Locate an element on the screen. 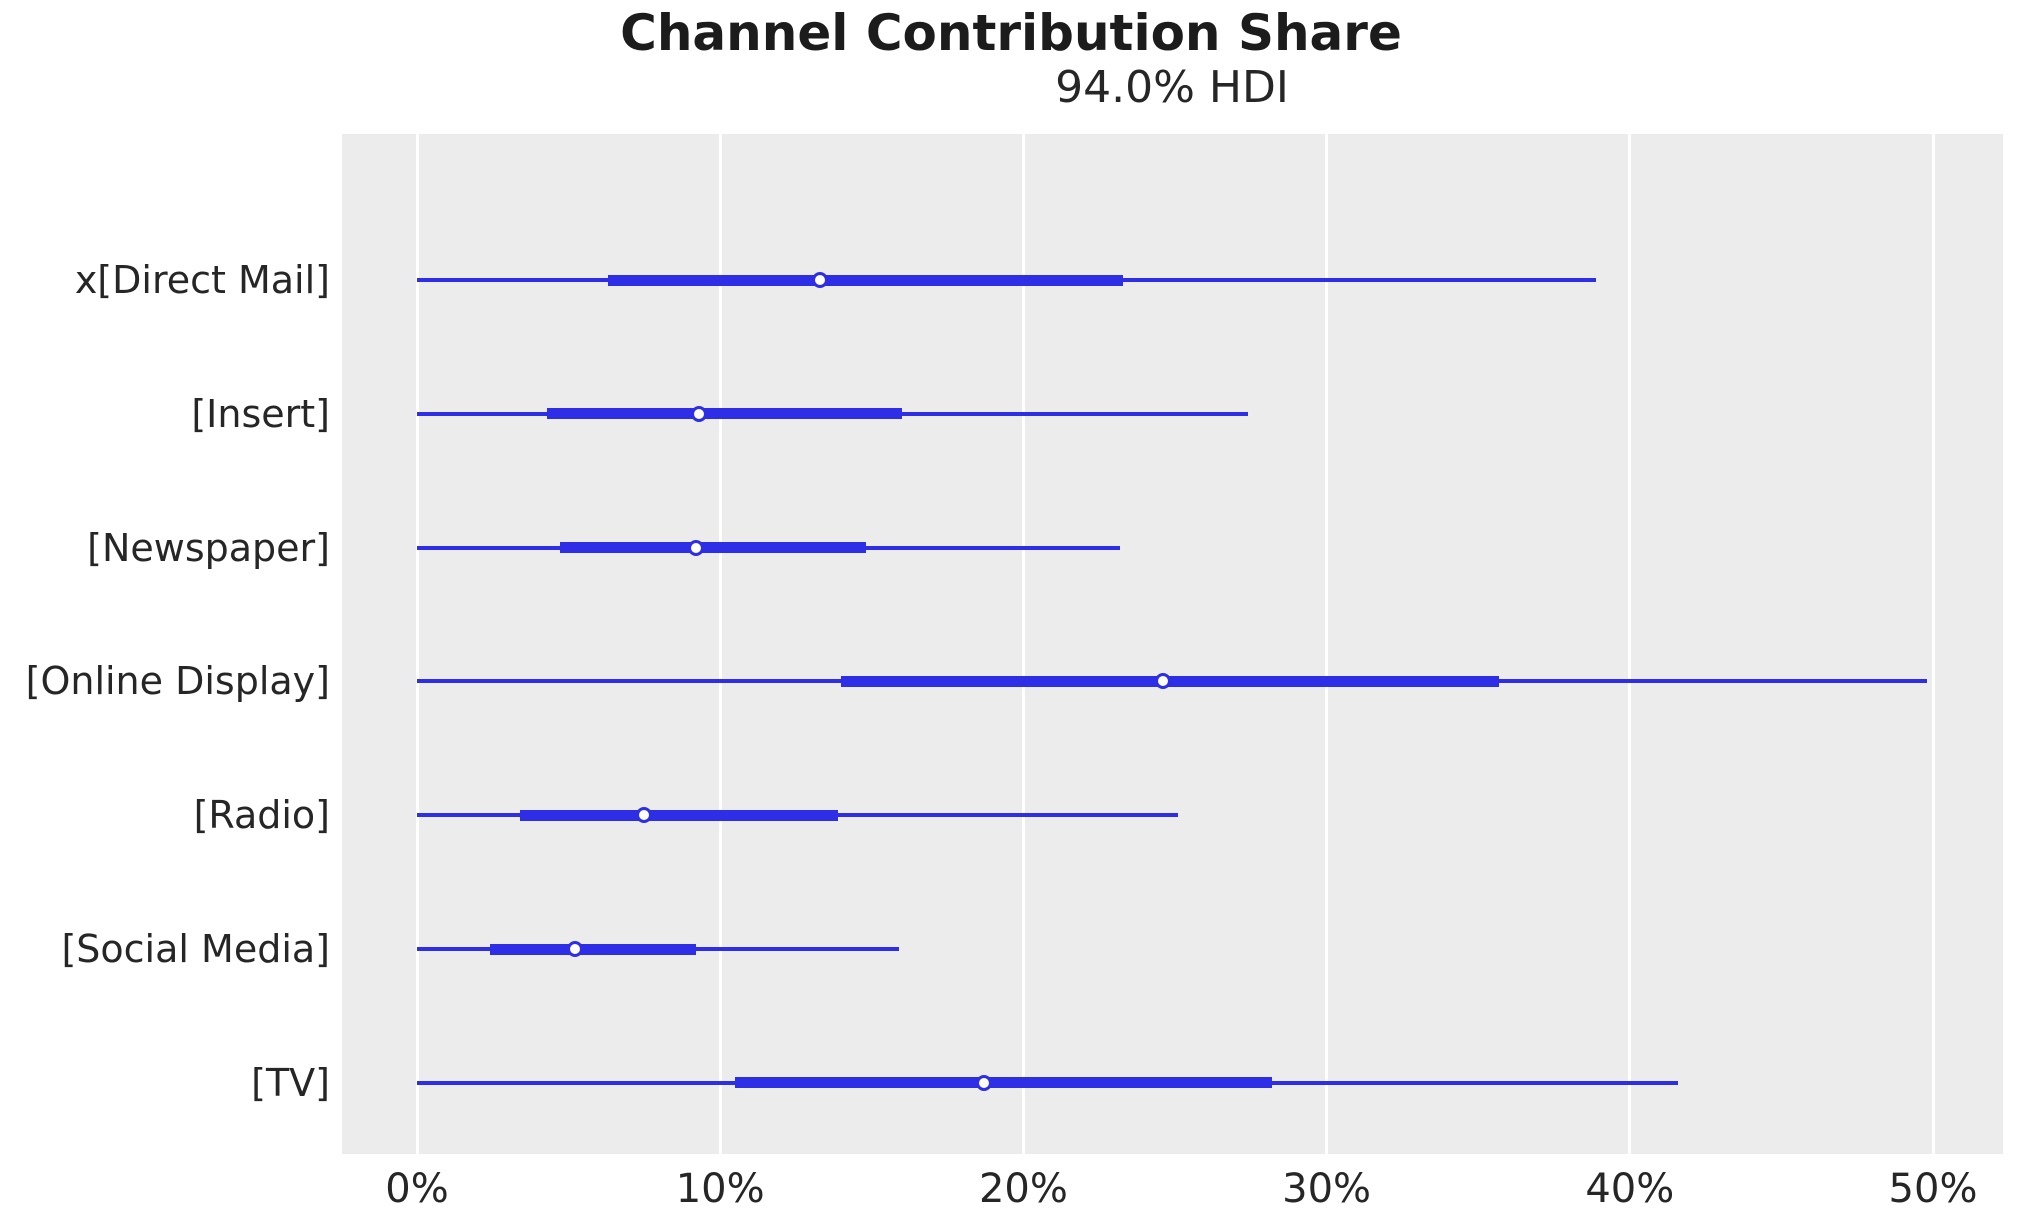  x-tick-label: 50% is located at coordinates (1933, 1189).